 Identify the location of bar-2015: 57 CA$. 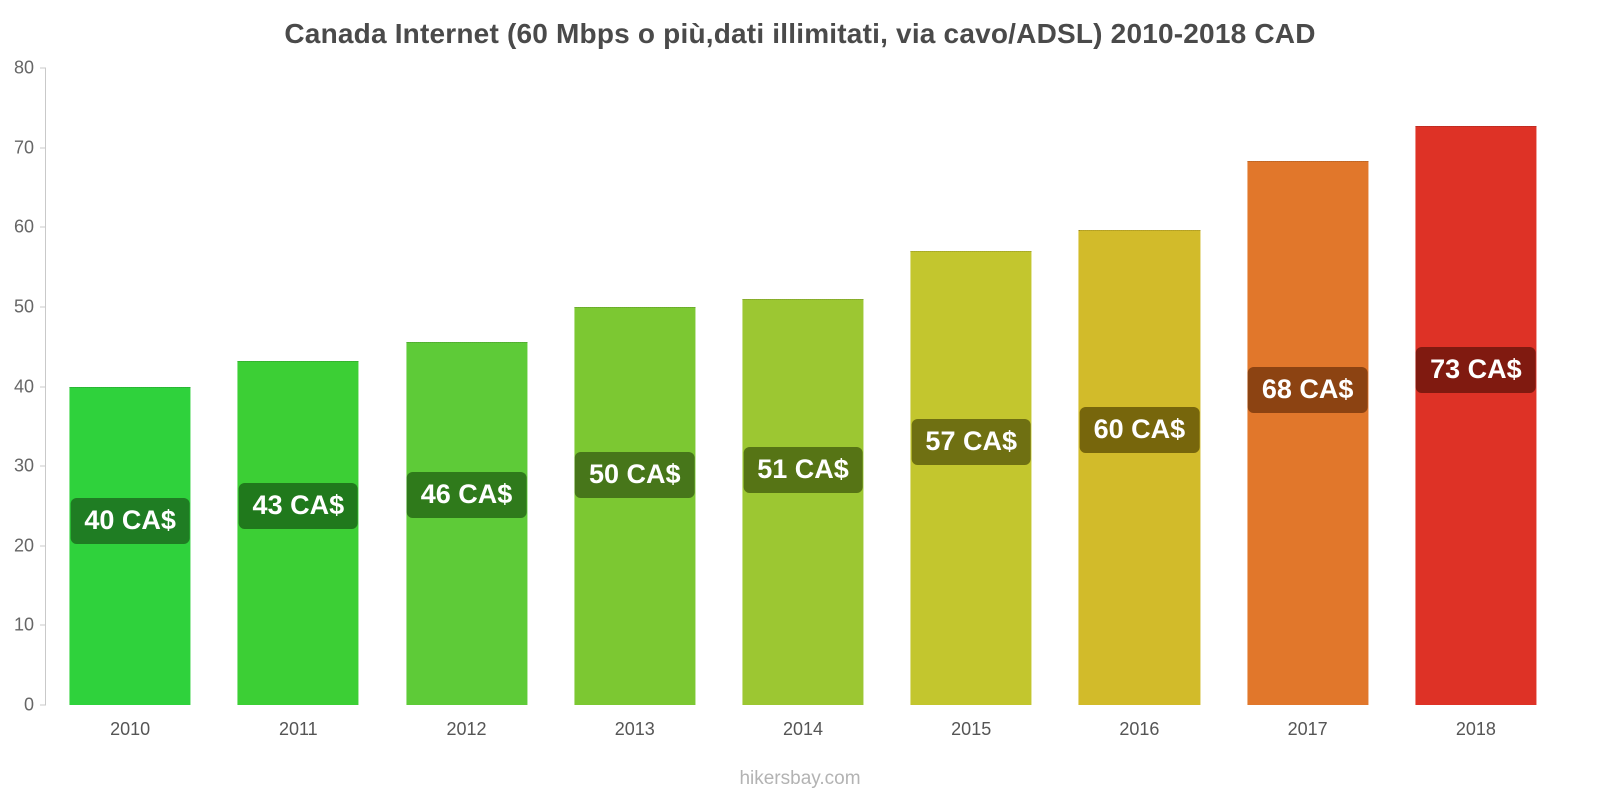
(971, 478).